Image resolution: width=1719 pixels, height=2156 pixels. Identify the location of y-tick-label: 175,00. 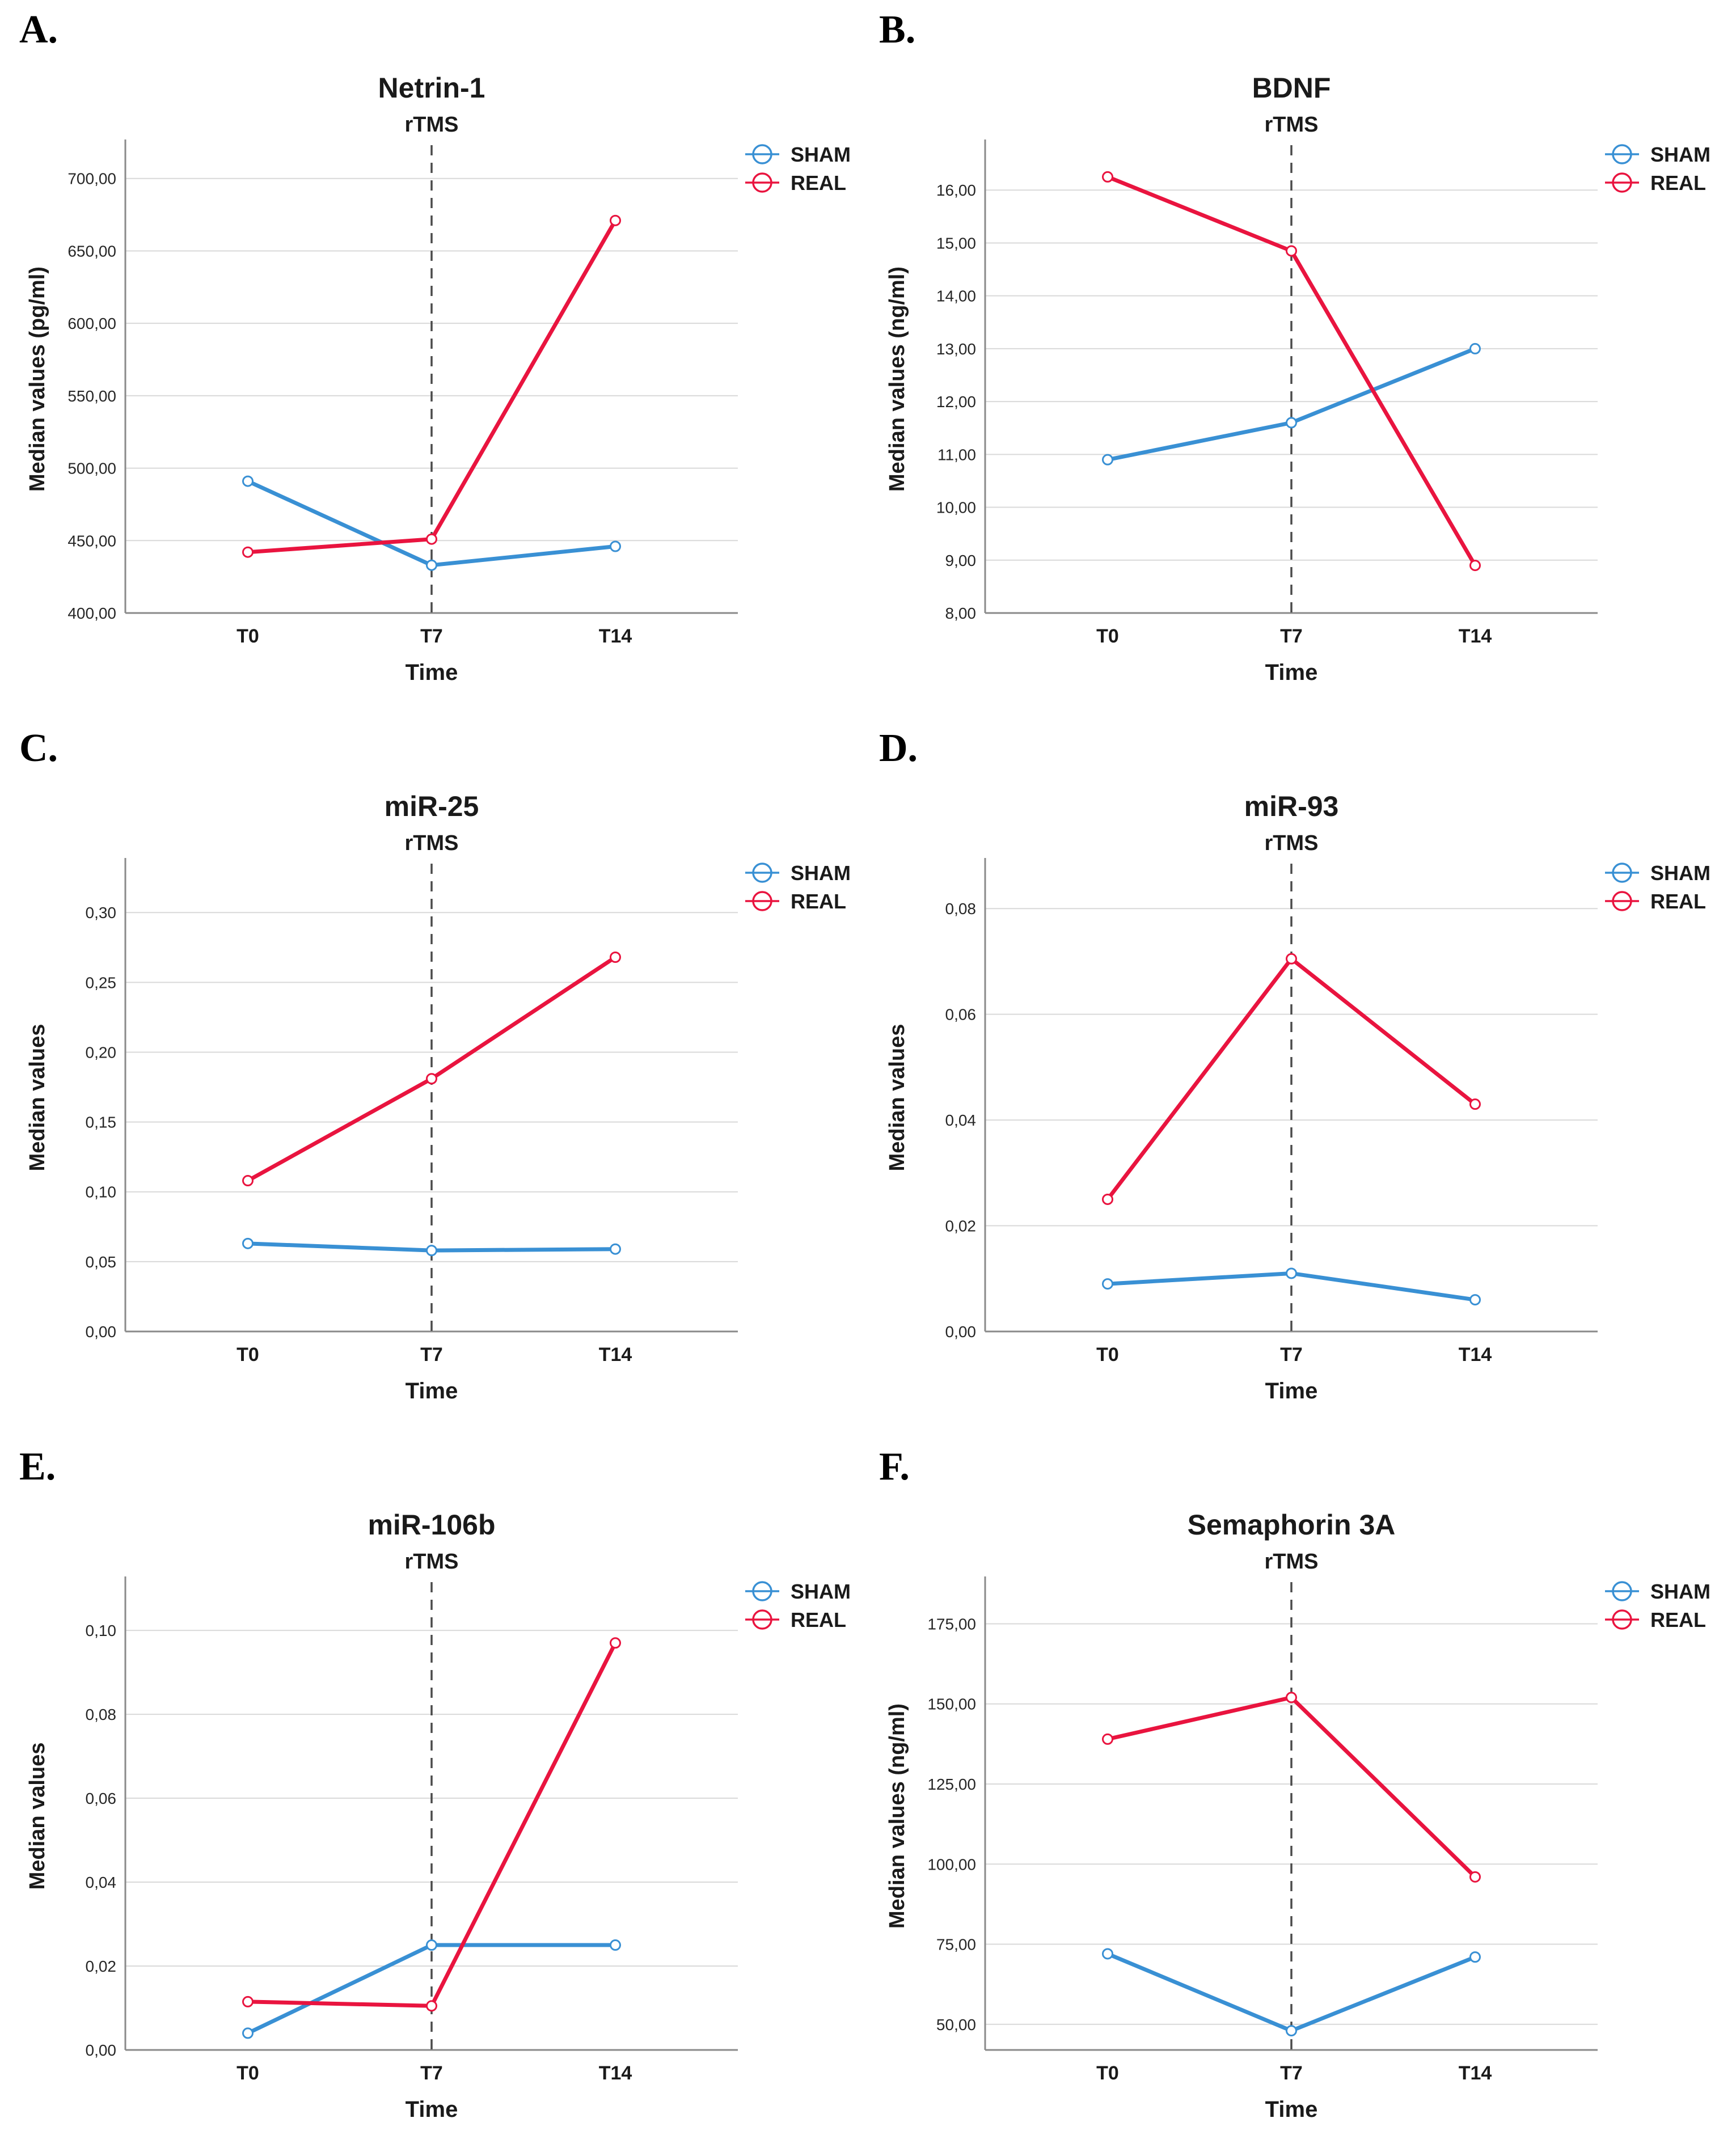
(951, 1624).